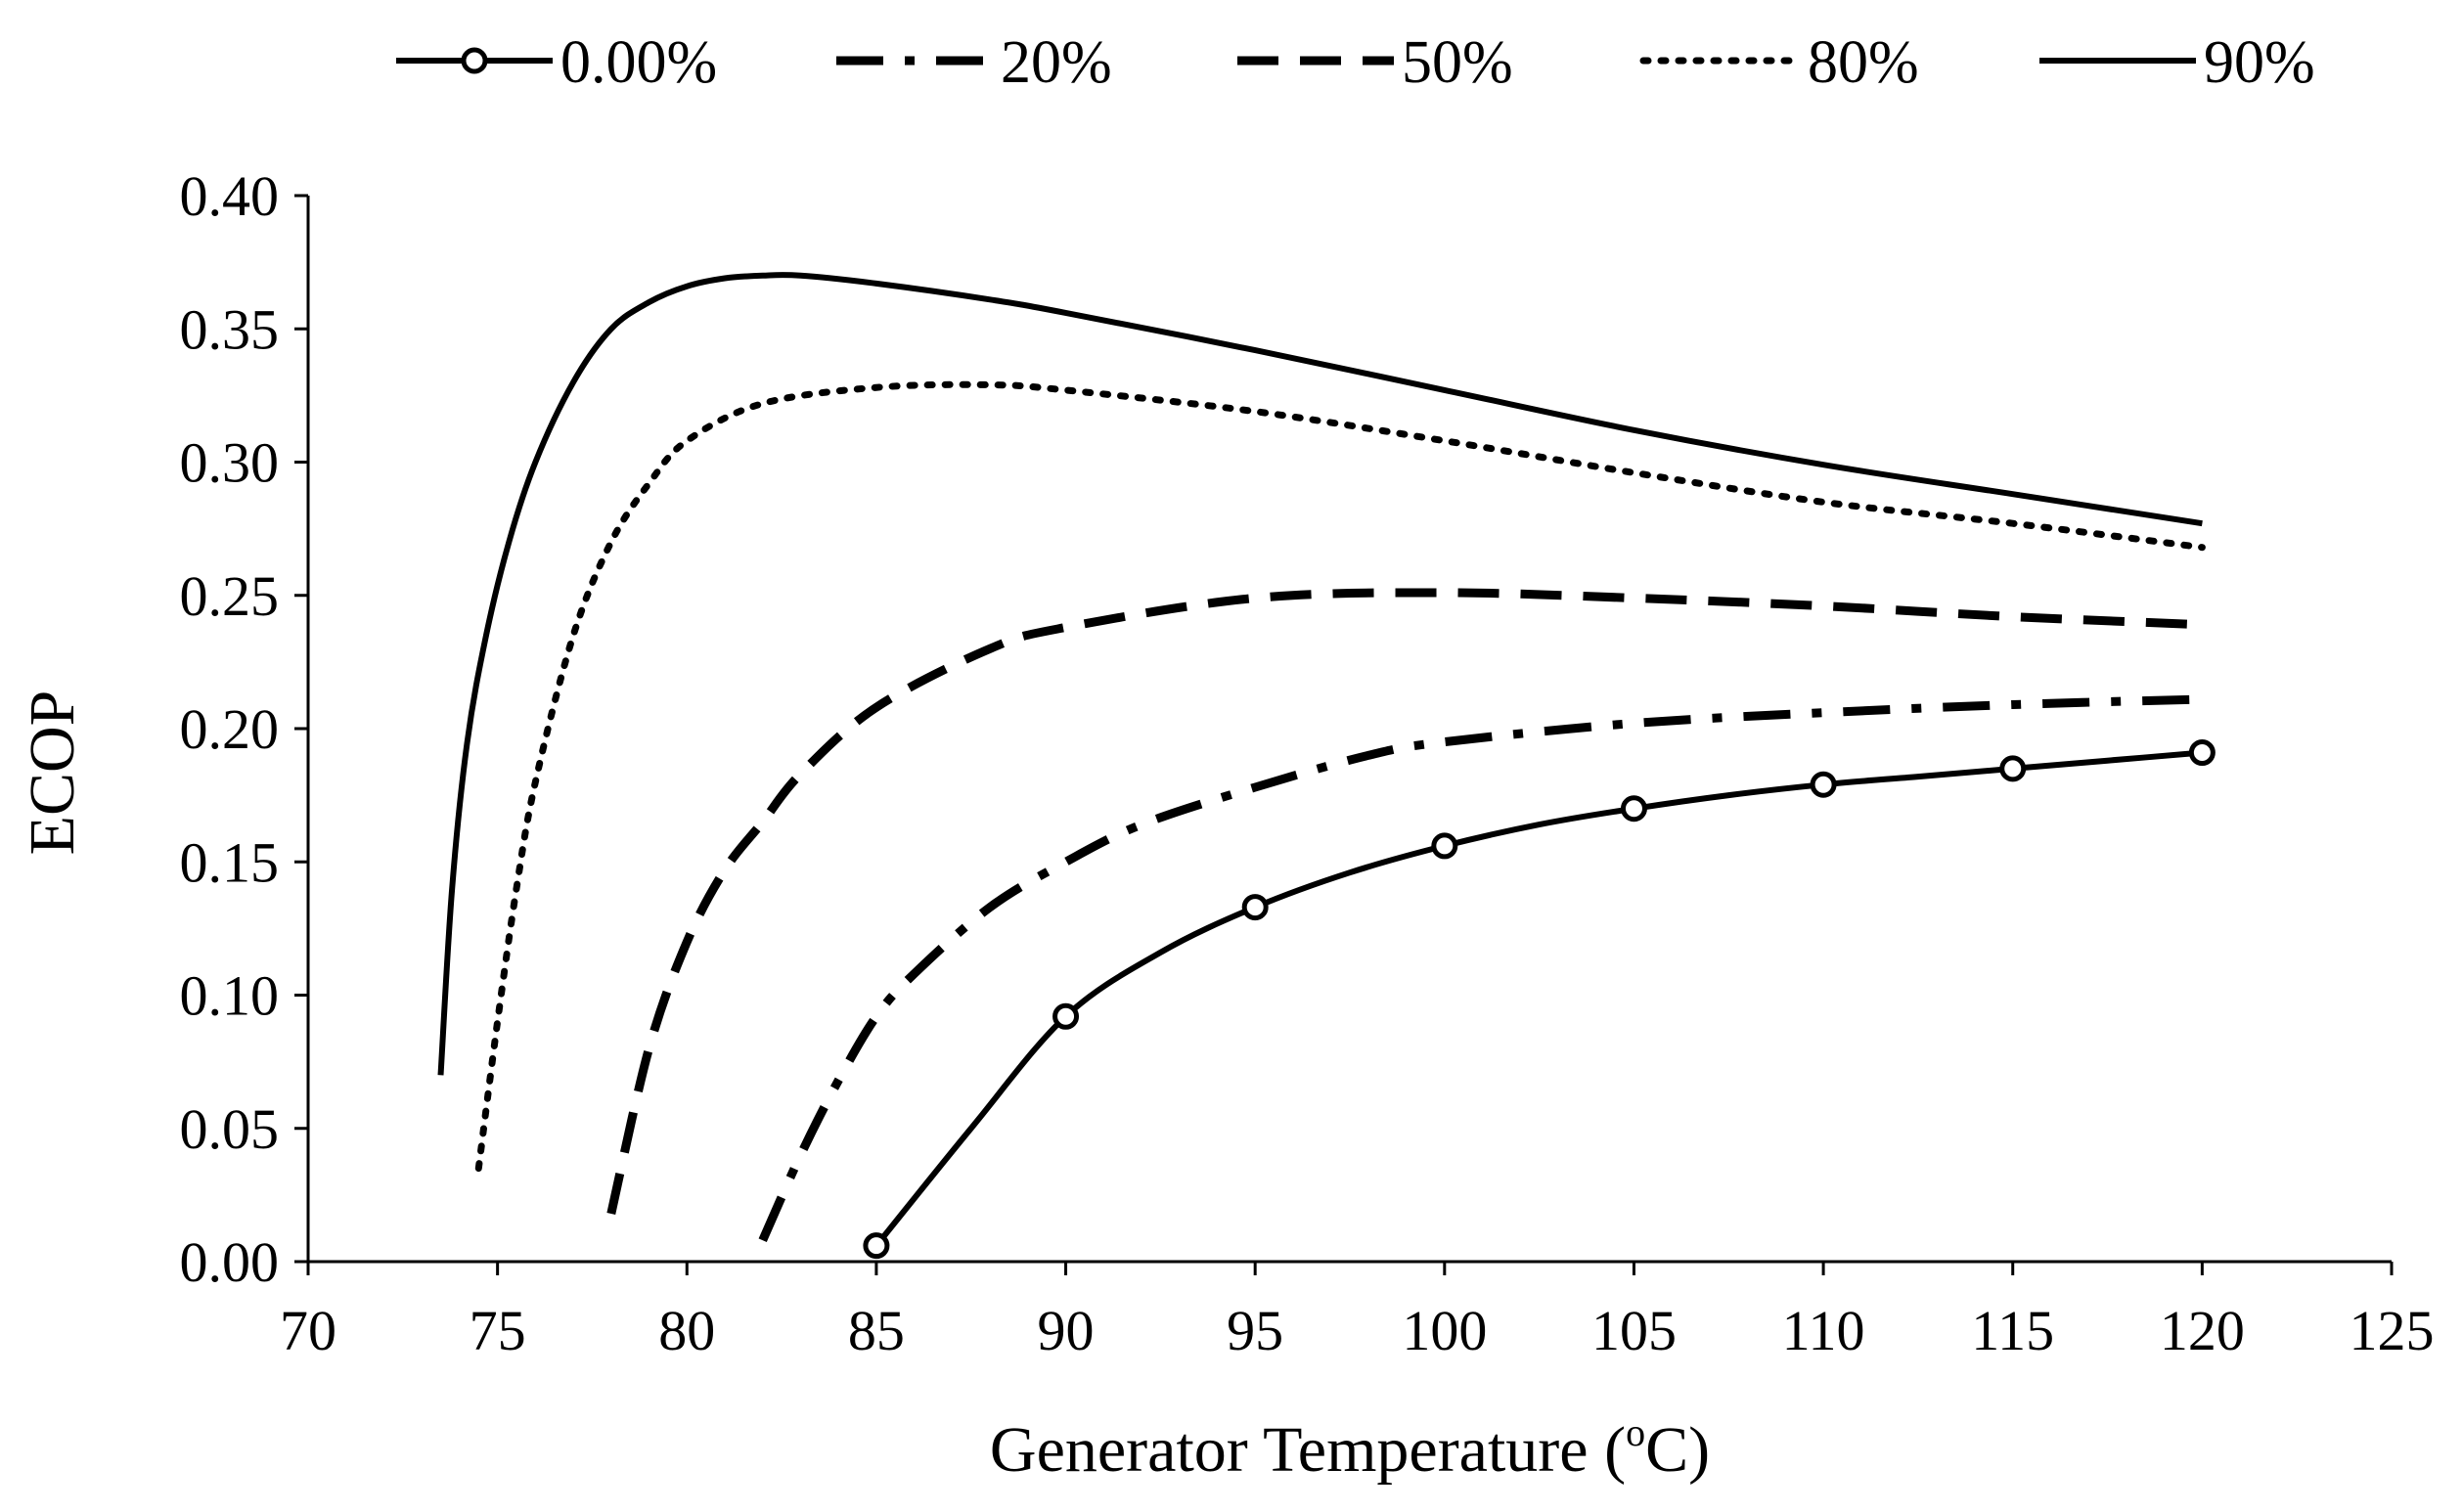 The image size is (2462, 1512). I want to click on x-tick-label: 95, so click(1255, 1330).